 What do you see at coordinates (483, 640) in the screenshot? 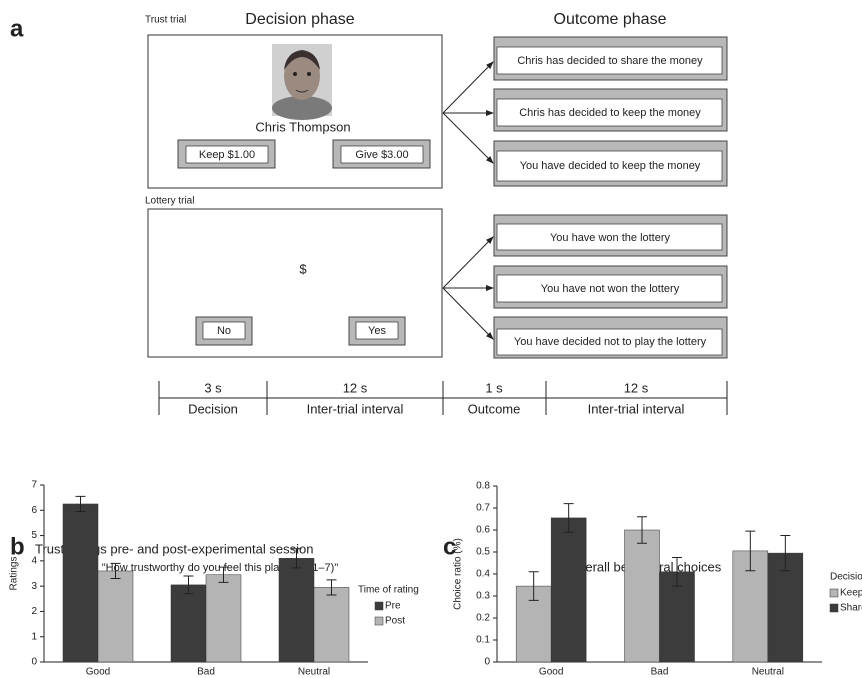
I see `y-tick-label: 0.1` at bounding box center [483, 640].